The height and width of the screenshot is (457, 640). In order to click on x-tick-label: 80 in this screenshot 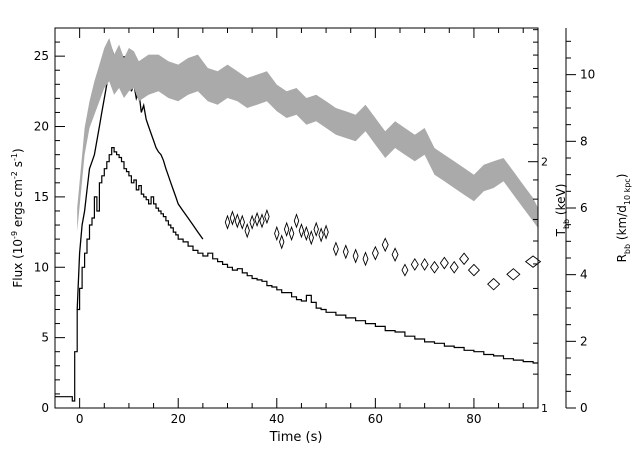, I will do `click(473, 419)`.